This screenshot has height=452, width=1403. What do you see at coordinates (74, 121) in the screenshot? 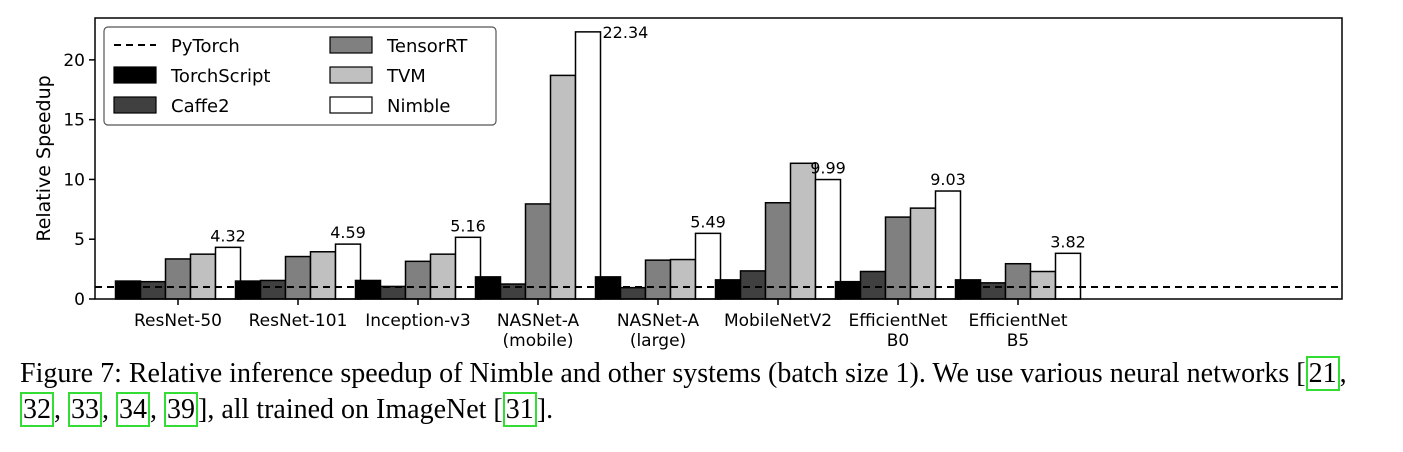
I see `y-tick-label: 15` at bounding box center [74, 121].